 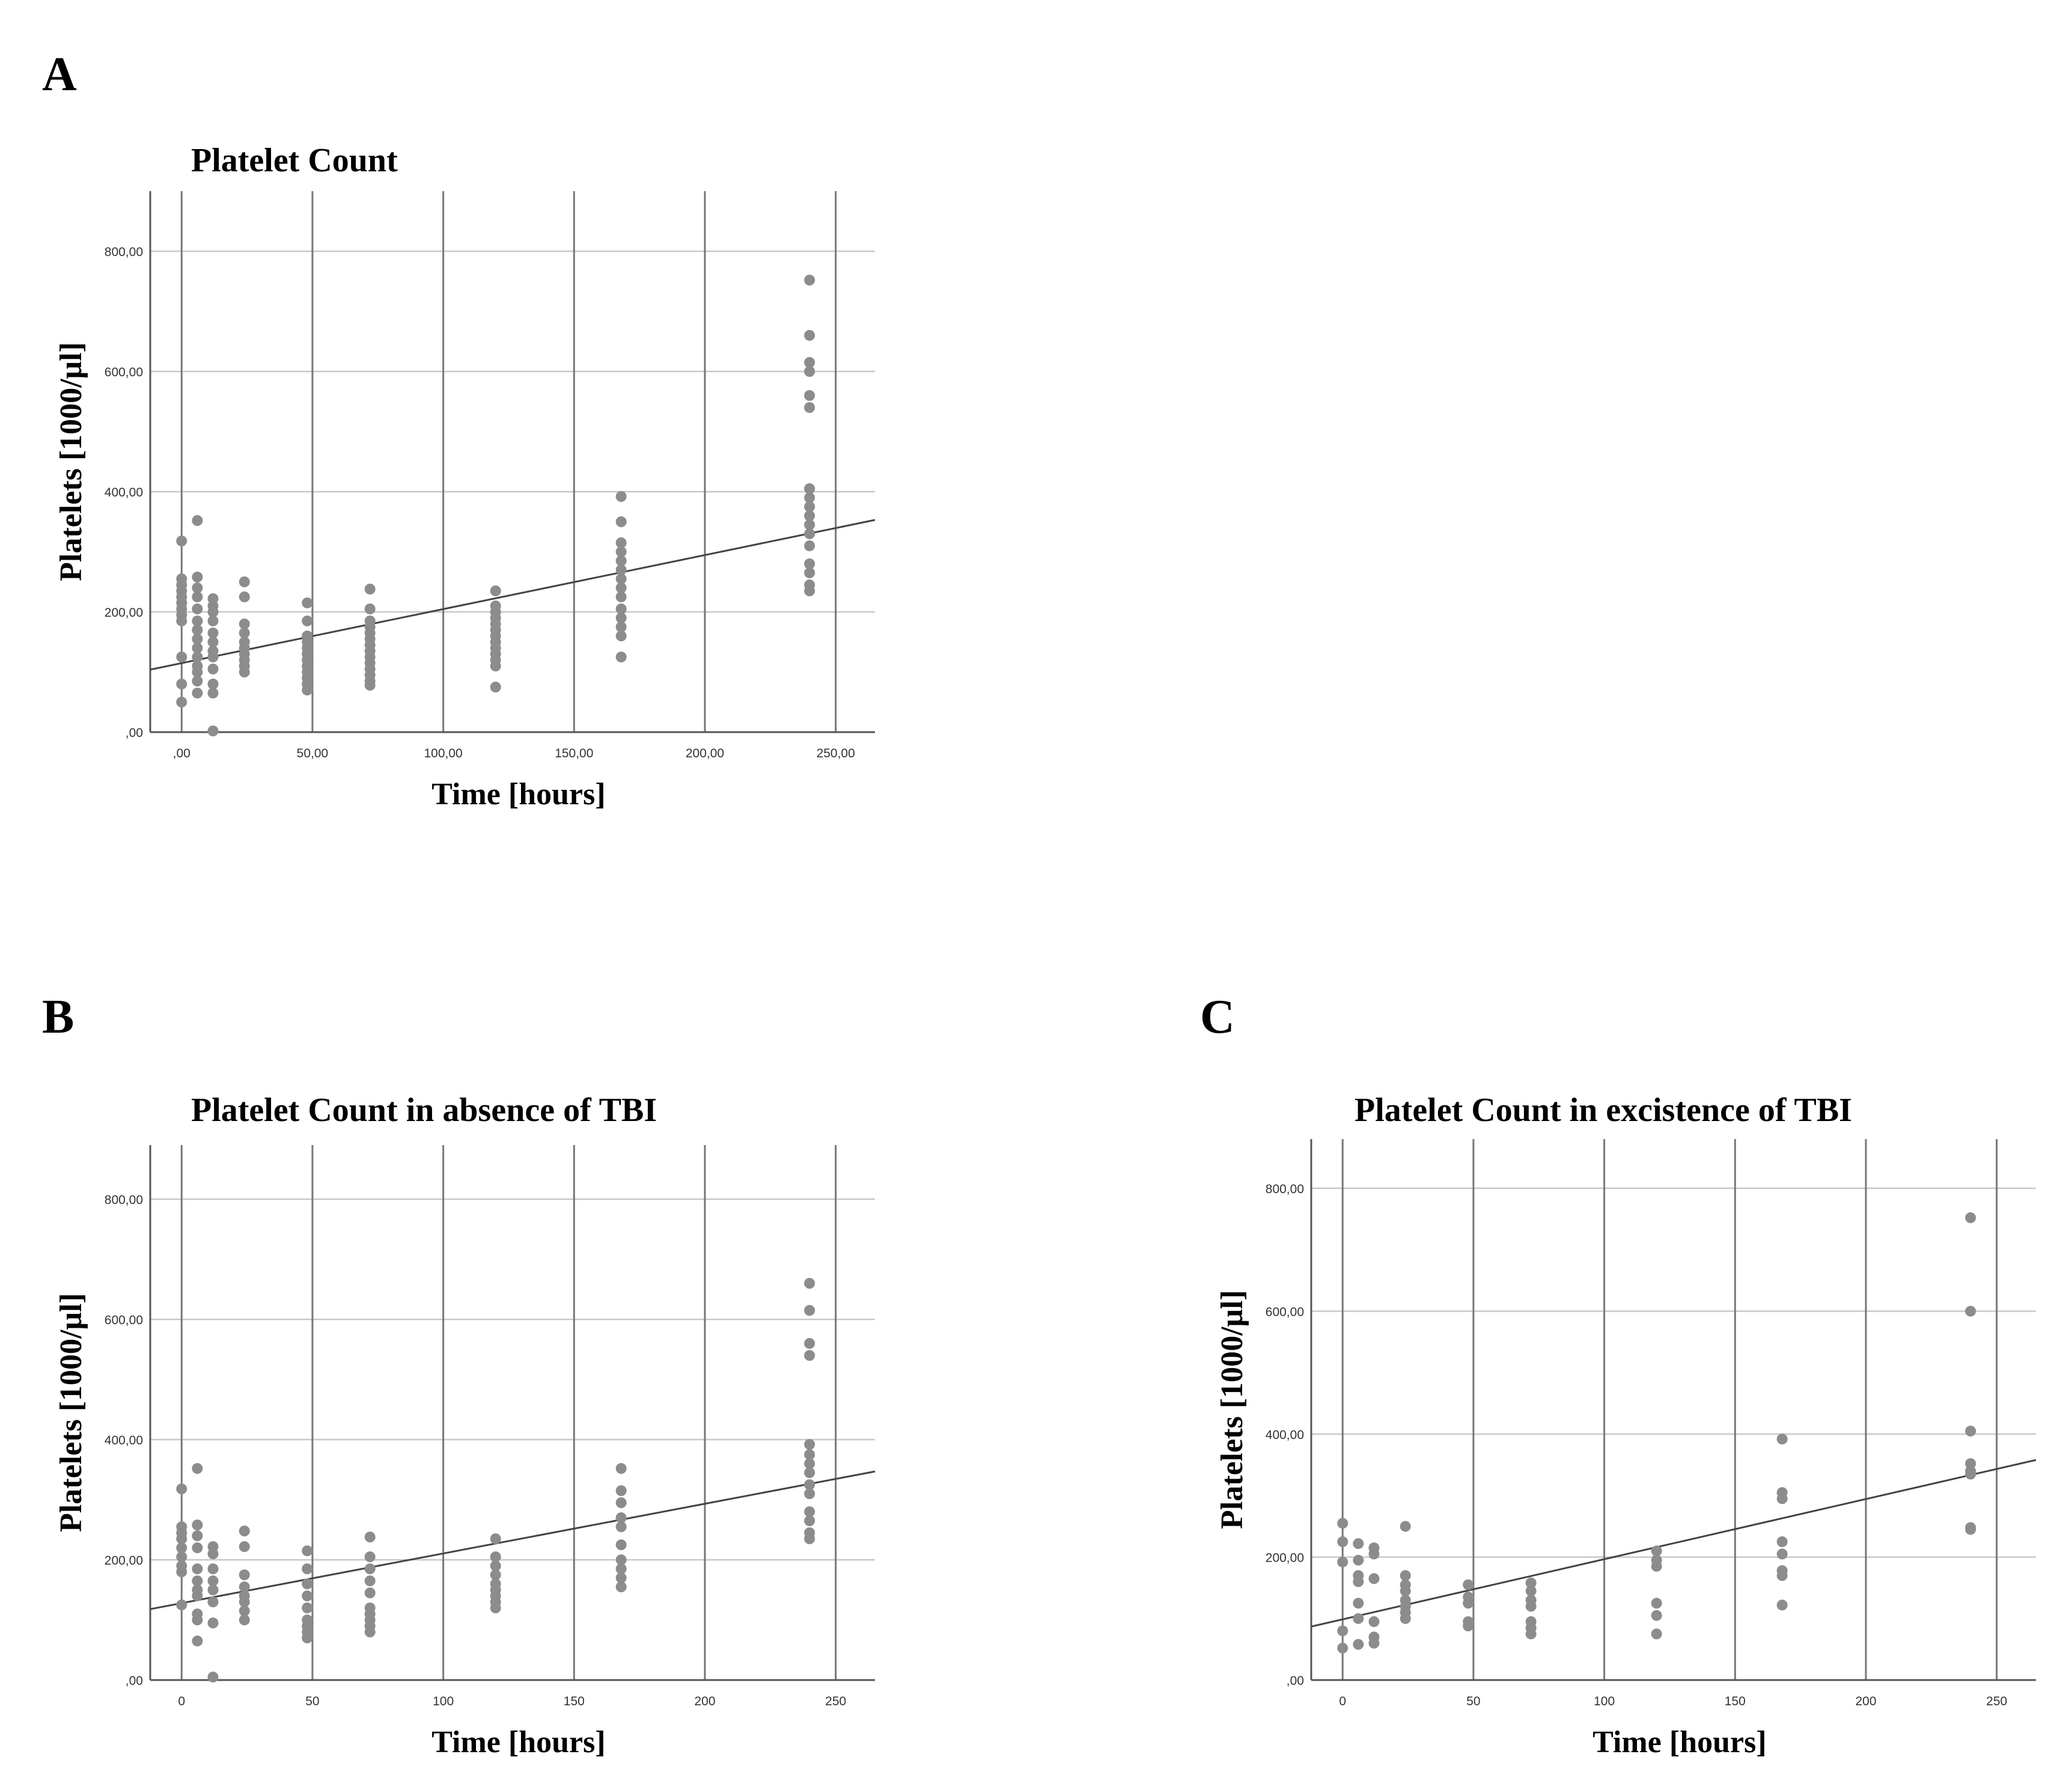 What do you see at coordinates (58, 1017) in the screenshot?
I see `panel-letter-b: B` at bounding box center [58, 1017].